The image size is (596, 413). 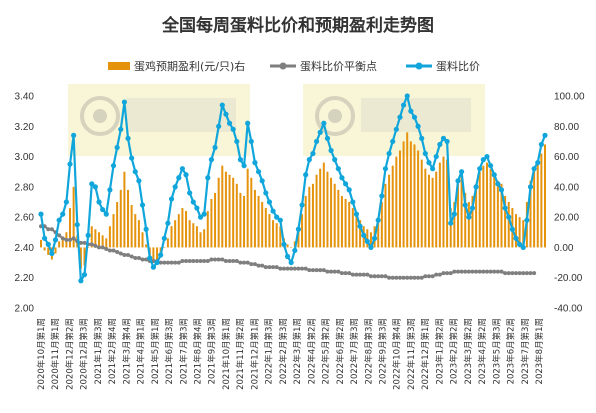 What do you see at coordinates (25, 218) in the screenshot?
I see `left-axis-tick: 2.60` at bounding box center [25, 218].